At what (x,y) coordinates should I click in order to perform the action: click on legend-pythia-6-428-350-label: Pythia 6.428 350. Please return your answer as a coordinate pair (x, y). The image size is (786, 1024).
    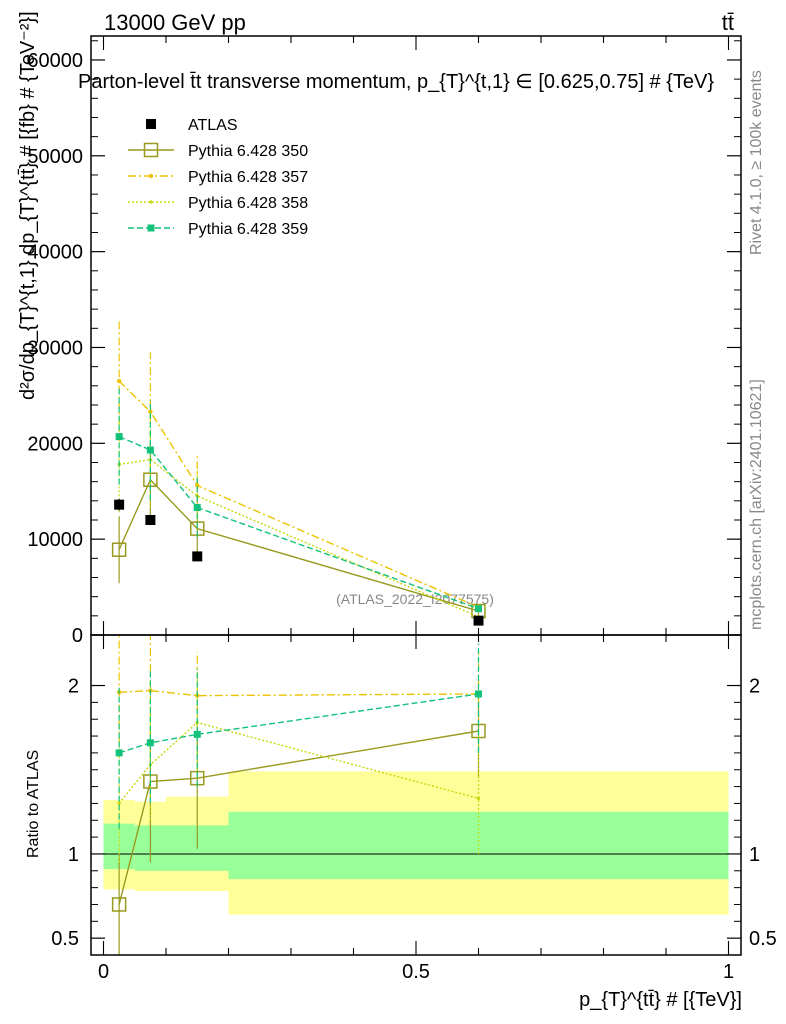
    Looking at the image, I should click on (248, 151).